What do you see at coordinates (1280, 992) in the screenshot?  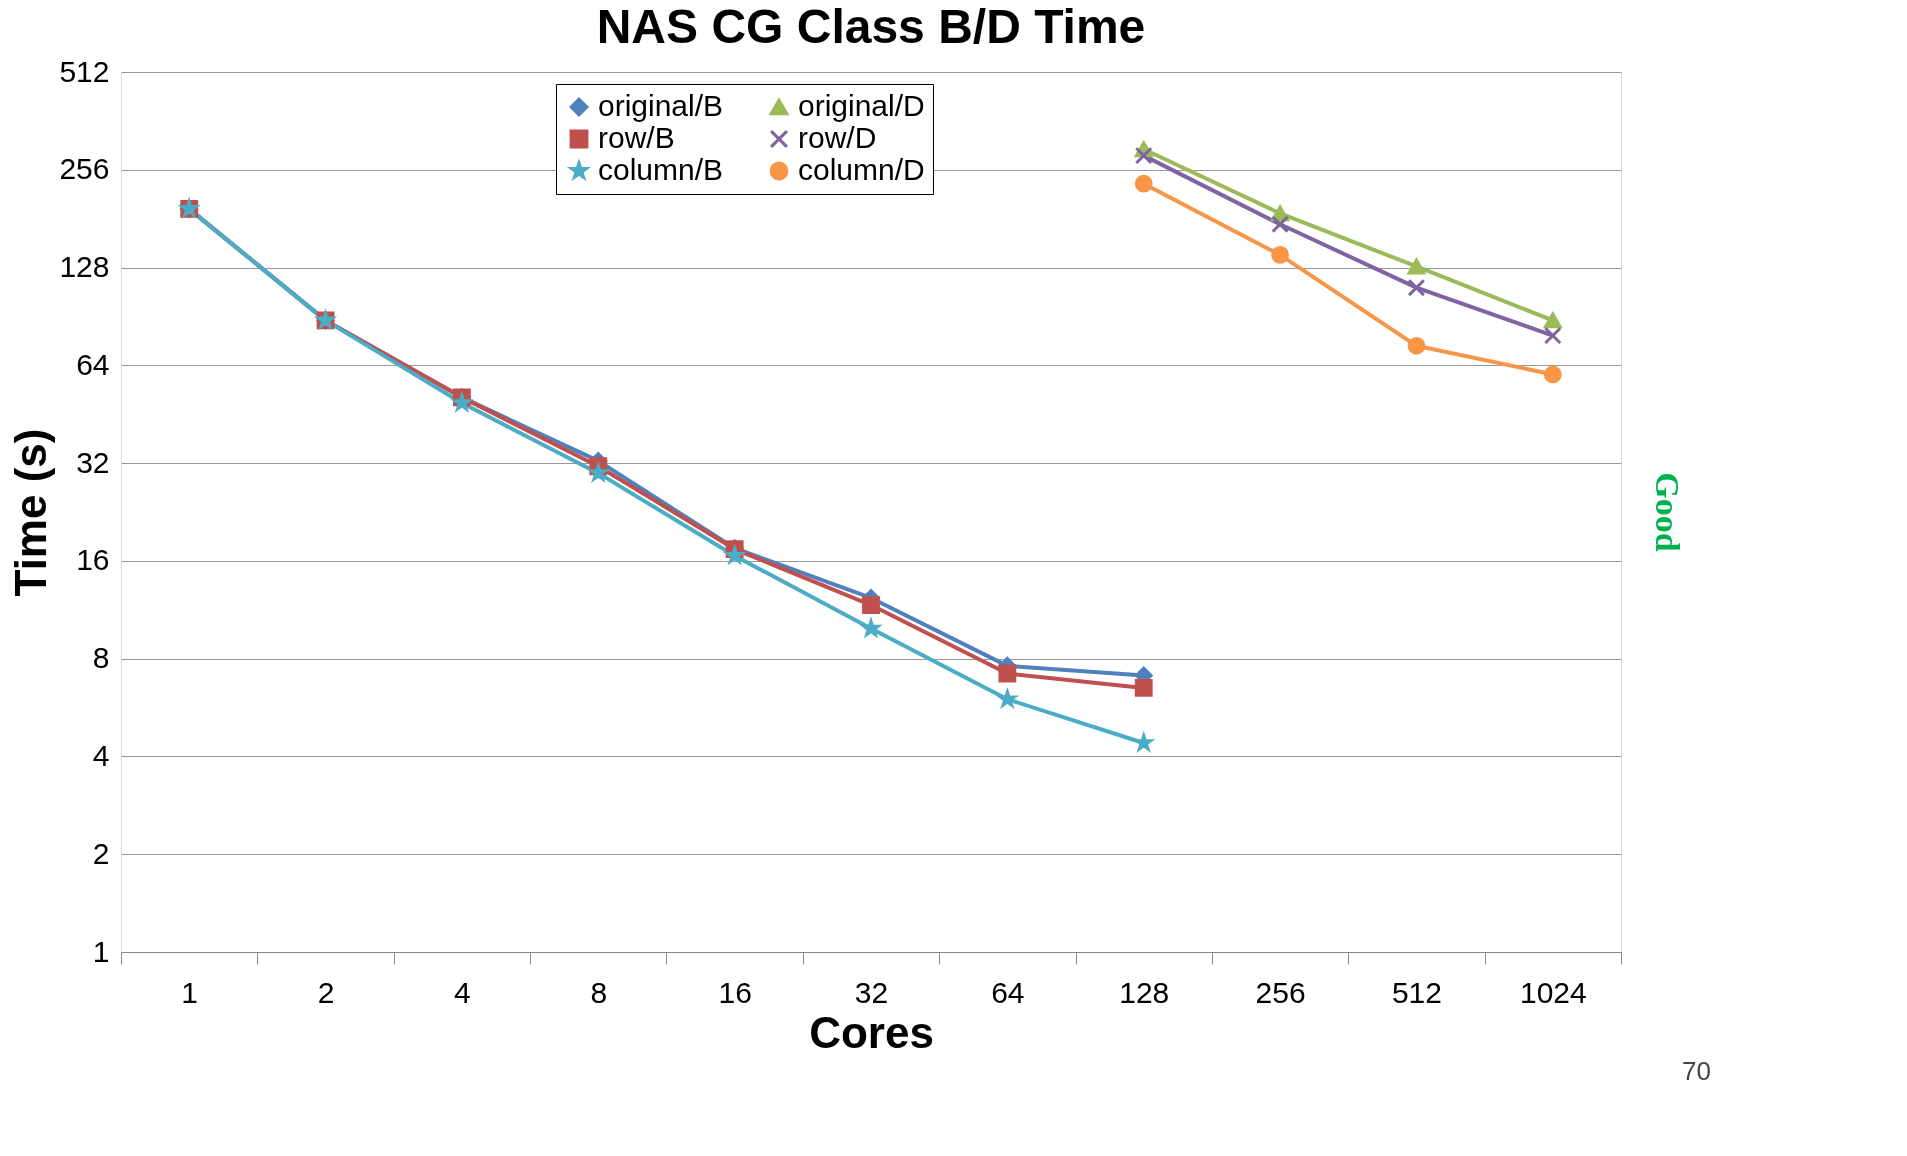 I see `x-tick-label: 256` at bounding box center [1280, 992].